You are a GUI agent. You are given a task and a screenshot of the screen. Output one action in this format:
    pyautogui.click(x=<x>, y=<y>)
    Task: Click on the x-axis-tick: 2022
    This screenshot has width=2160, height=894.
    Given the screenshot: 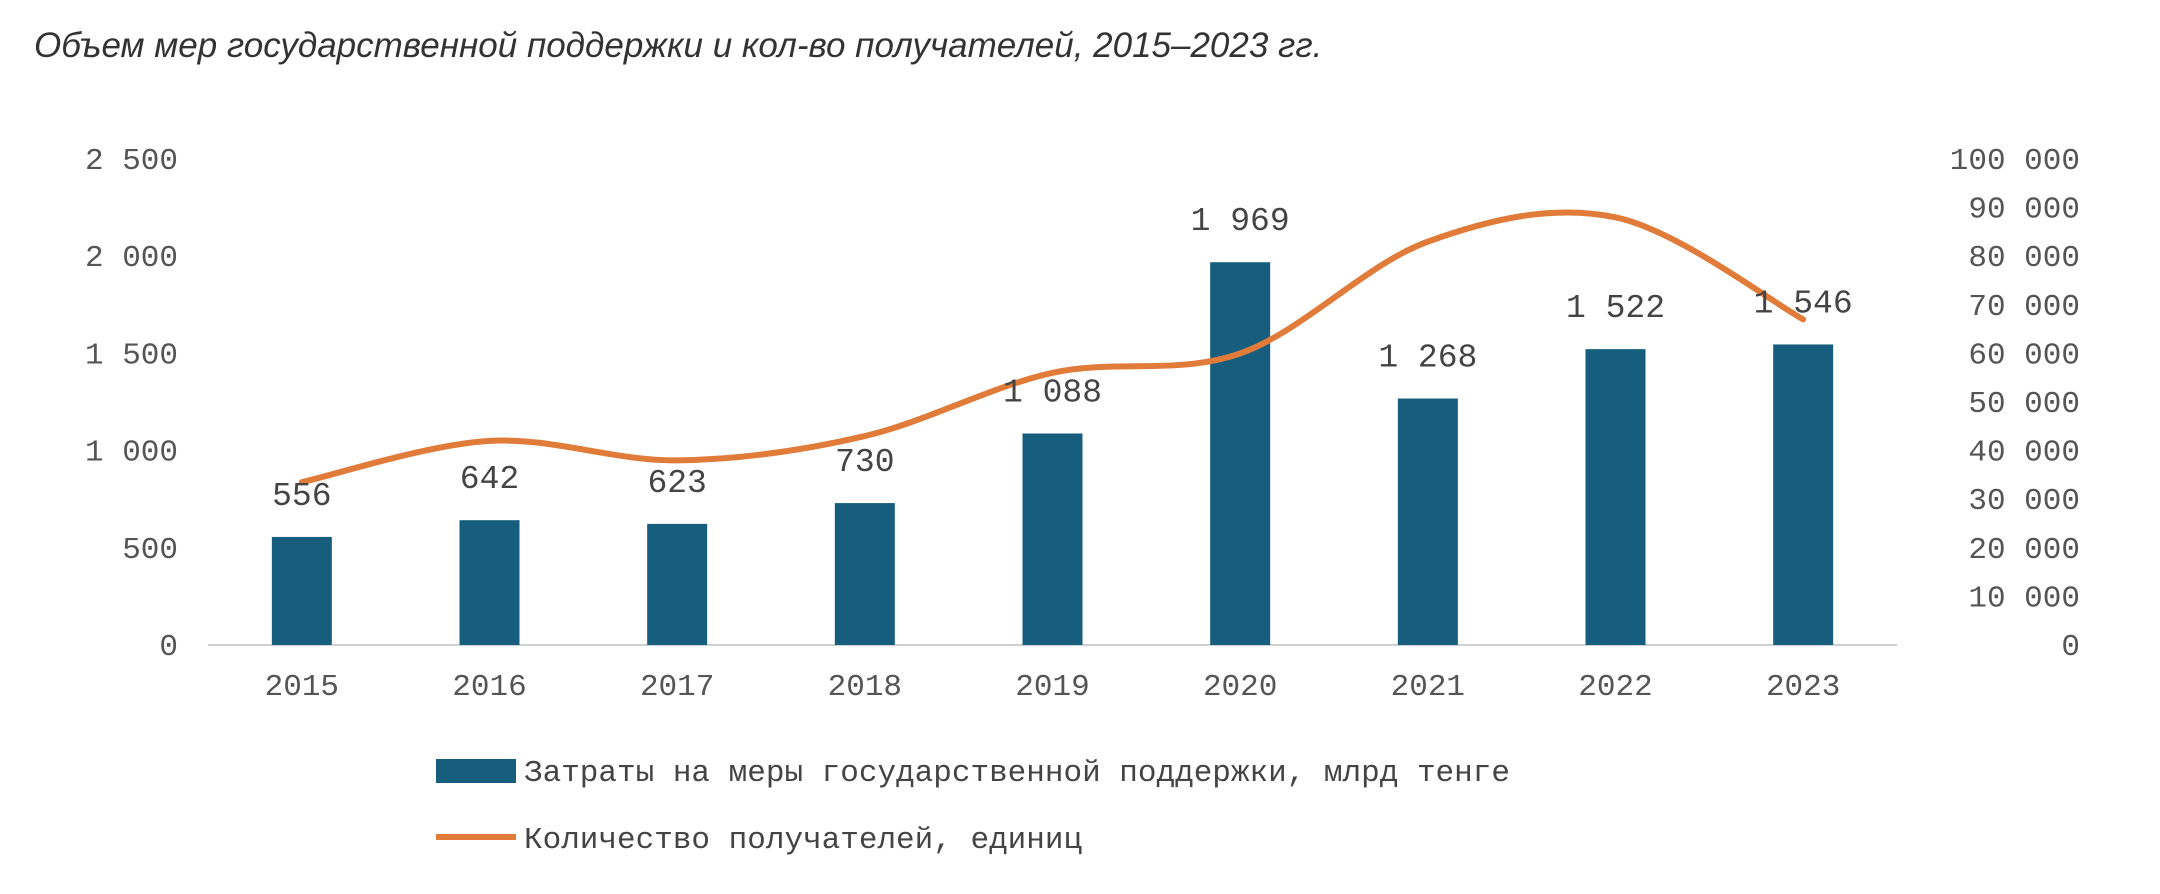 What is the action you would take?
    pyautogui.click(x=1615, y=687)
    